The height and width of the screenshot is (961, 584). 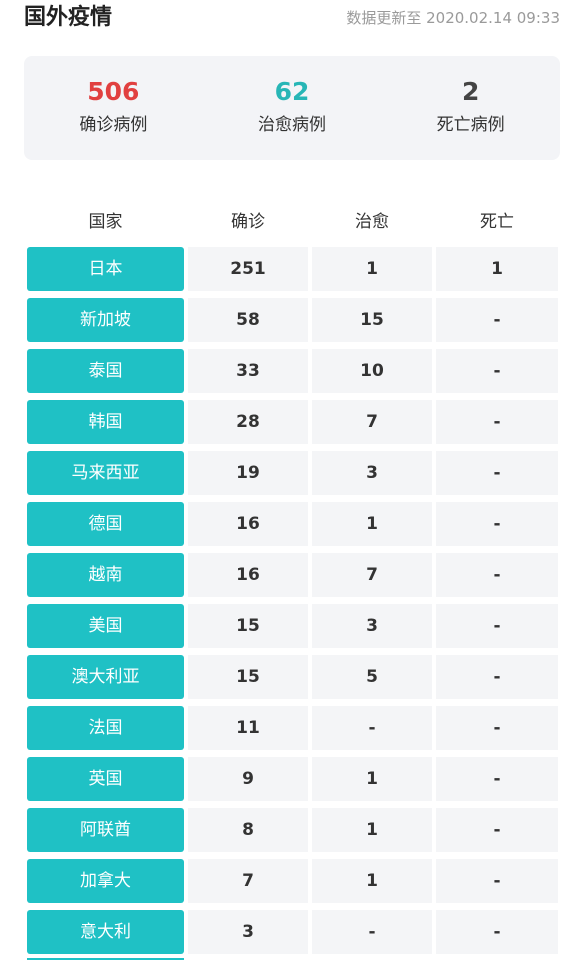 What do you see at coordinates (105, 626) in the screenshot?
I see `country-cell: 美国` at bounding box center [105, 626].